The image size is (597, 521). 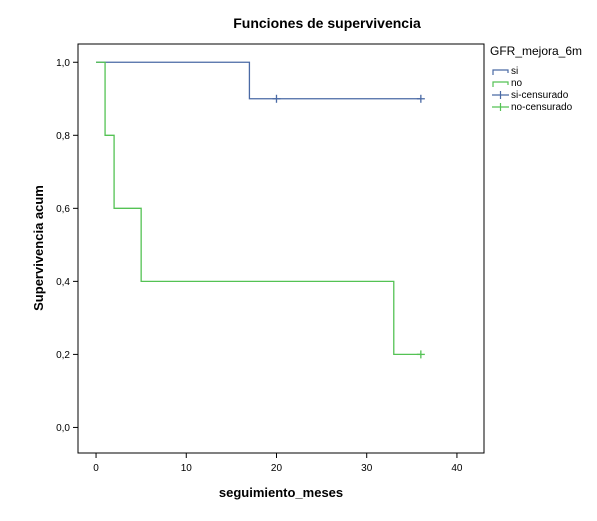 What do you see at coordinates (536, 51) in the screenshot?
I see `legend-title: GFR_mejora_6m` at bounding box center [536, 51].